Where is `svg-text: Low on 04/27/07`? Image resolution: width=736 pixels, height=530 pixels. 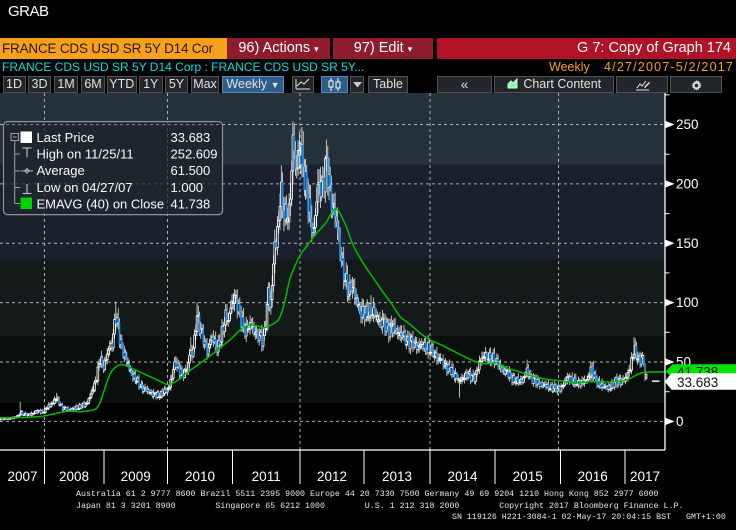
svg-text: Low on 04/27/07 is located at coordinates (85, 187).